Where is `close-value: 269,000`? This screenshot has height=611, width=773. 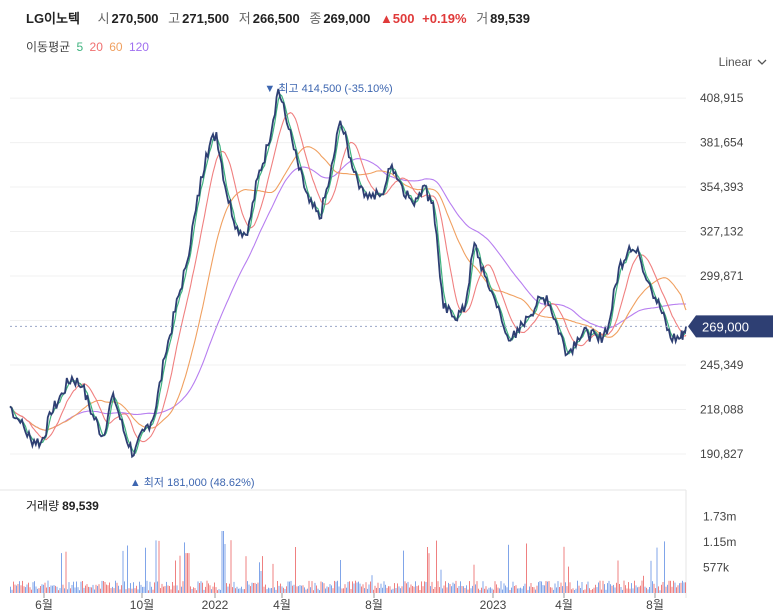
close-value: 269,000 is located at coordinates (347, 18).